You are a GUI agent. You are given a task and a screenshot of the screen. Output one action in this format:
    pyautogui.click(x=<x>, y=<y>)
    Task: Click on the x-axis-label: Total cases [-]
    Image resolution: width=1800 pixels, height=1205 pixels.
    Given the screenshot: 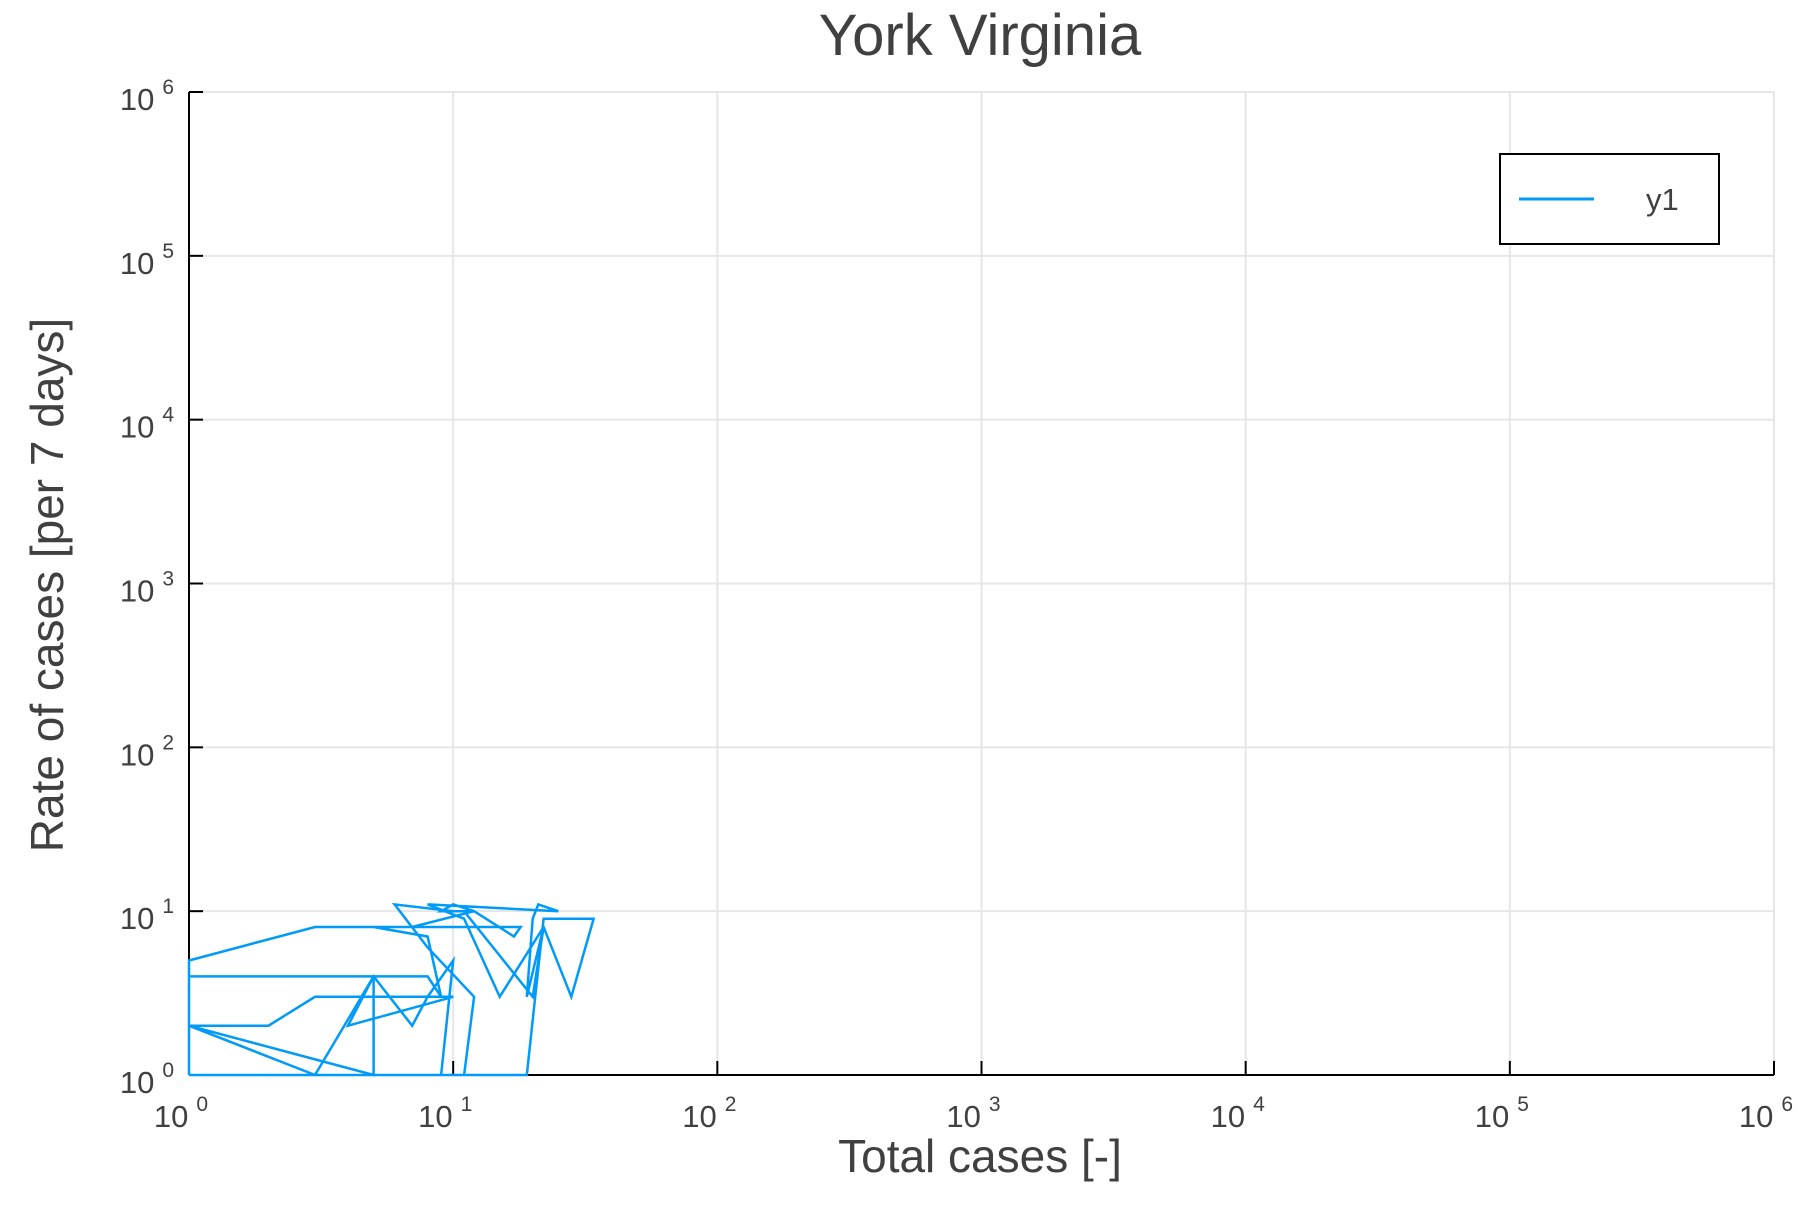 What is the action you would take?
    pyautogui.click(x=980, y=1156)
    